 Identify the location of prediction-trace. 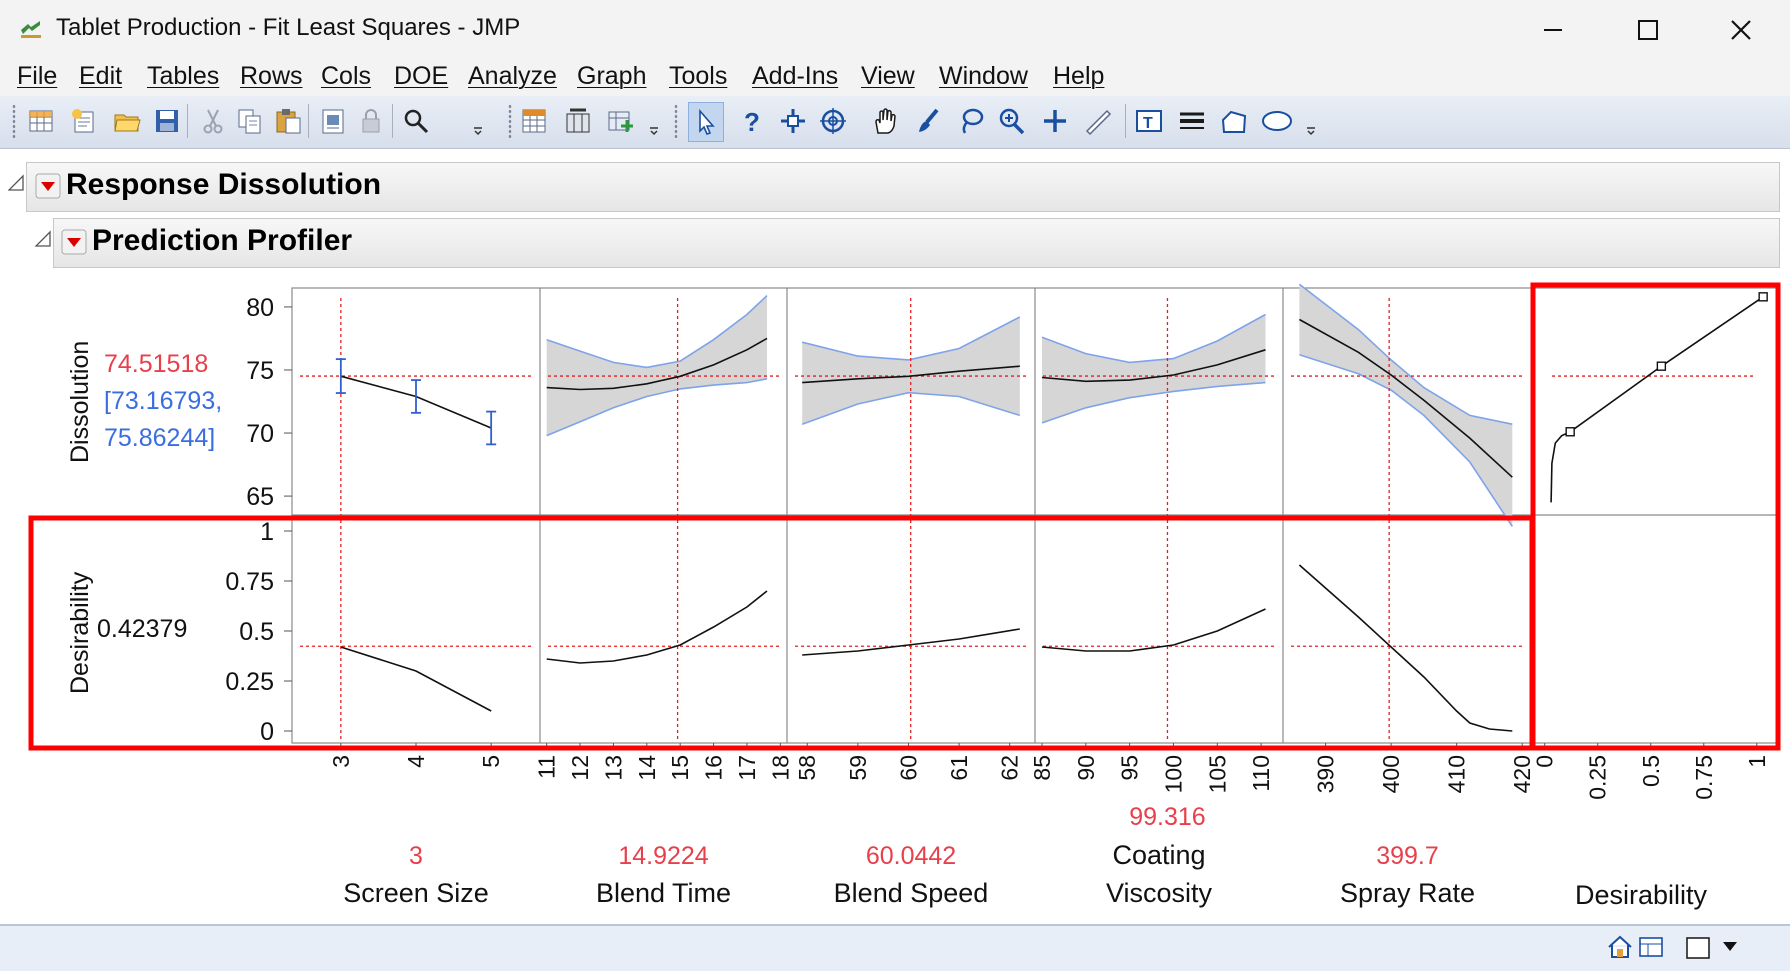
(911, 374).